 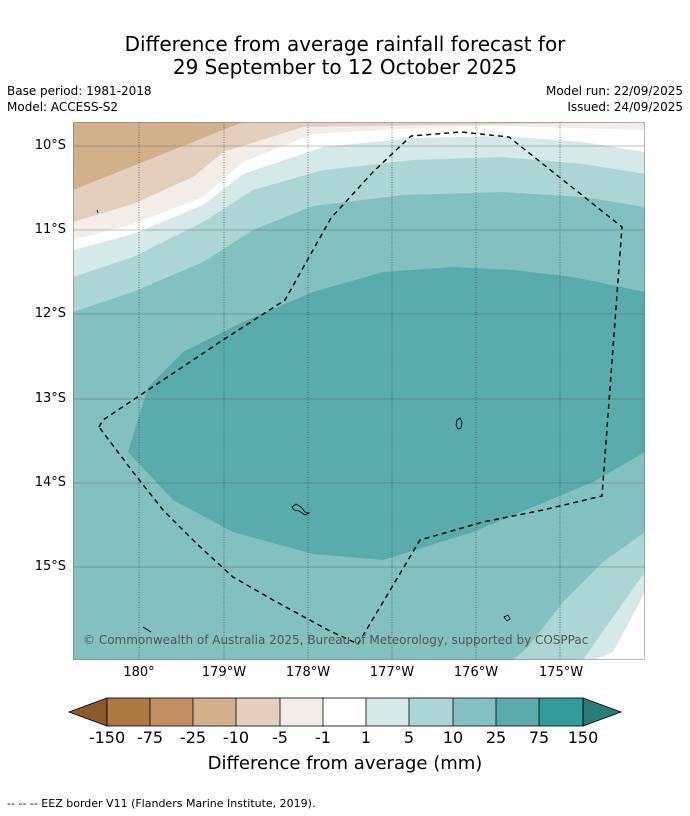 What do you see at coordinates (50, 482) in the screenshot?
I see `lat-label-14s: 14°S` at bounding box center [50, 482].